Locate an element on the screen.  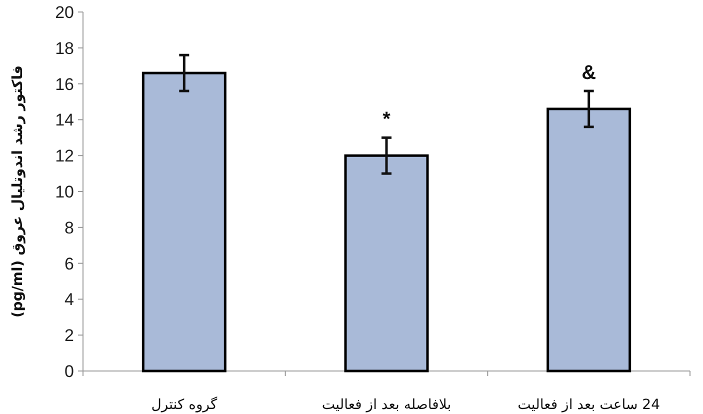
y-tick-label: 20 is located at coordinates (64, 12).